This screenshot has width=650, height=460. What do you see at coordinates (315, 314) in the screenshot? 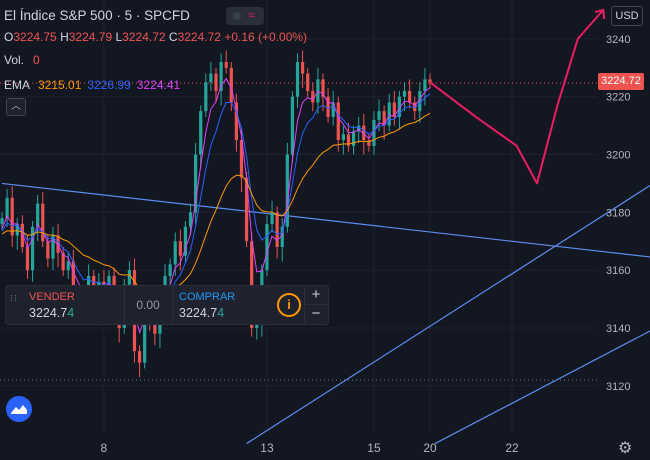
I see `decrease-quantity-button: −` at bounding box center [315, 314].